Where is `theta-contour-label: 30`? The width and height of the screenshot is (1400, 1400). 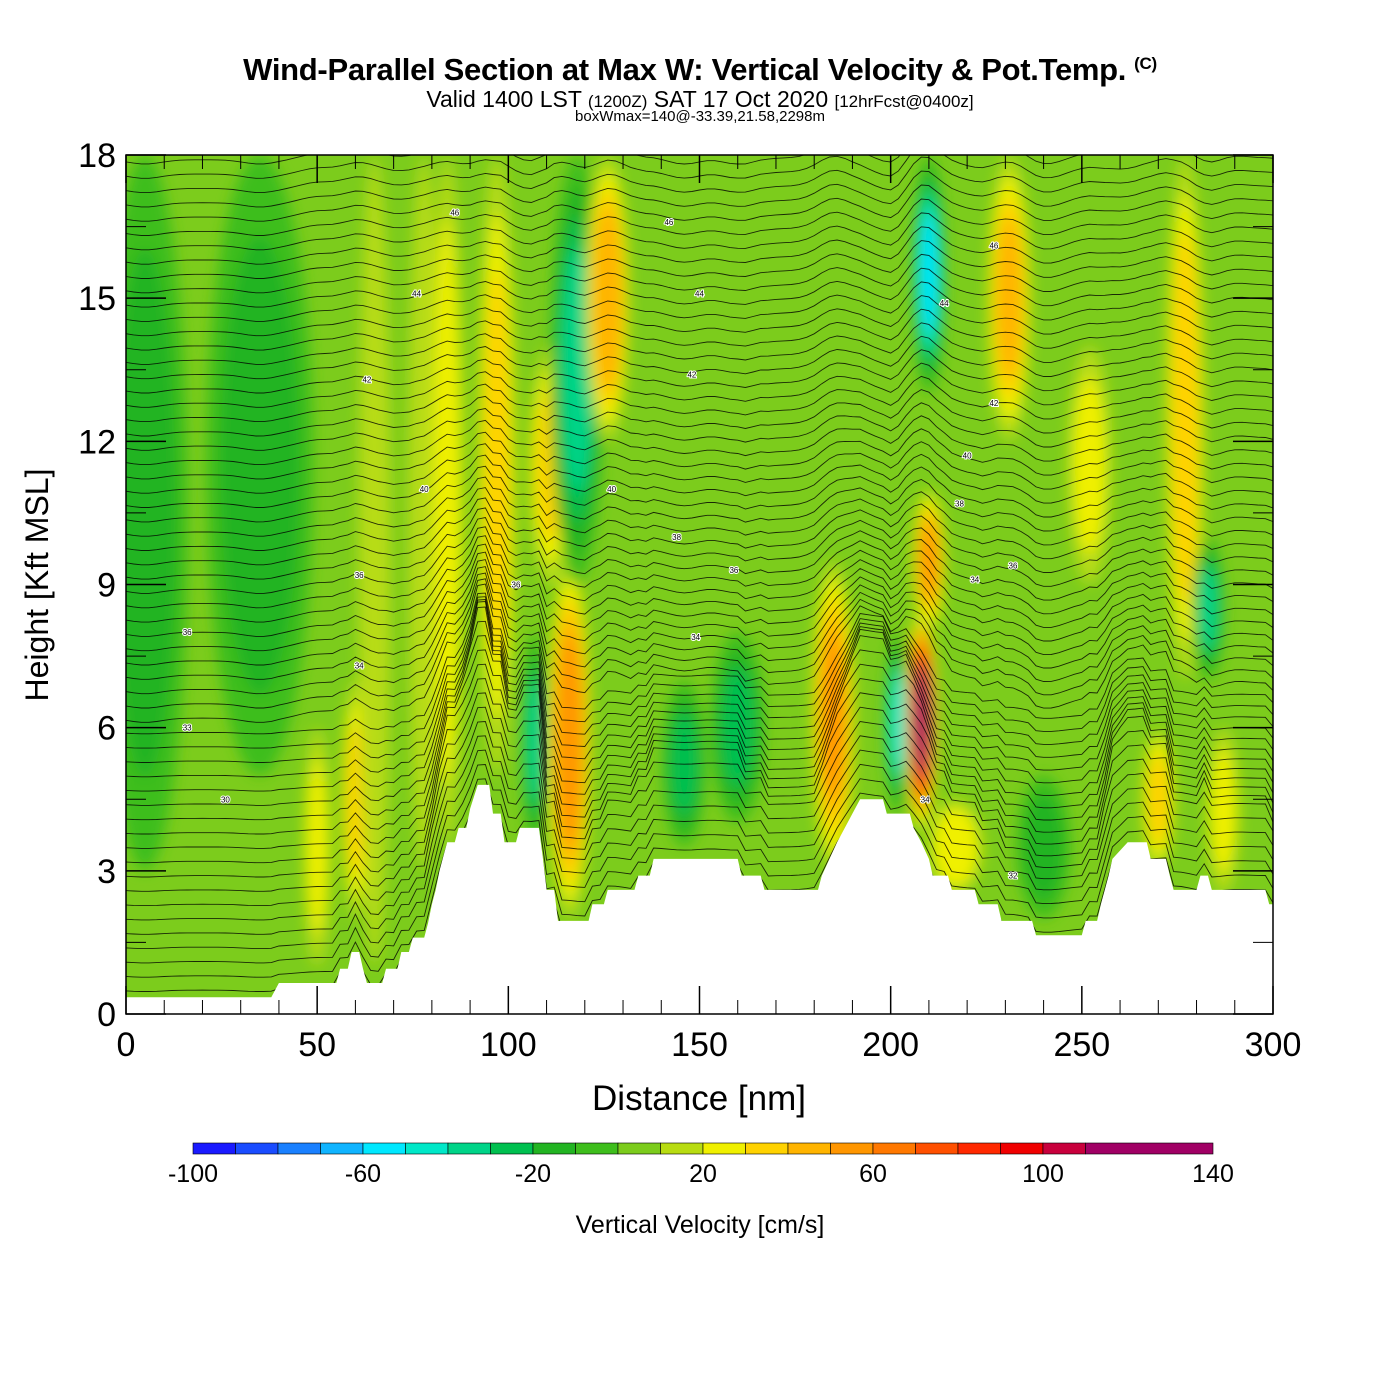
theta-contour-label: 30 is located at coordinates (225, 799).